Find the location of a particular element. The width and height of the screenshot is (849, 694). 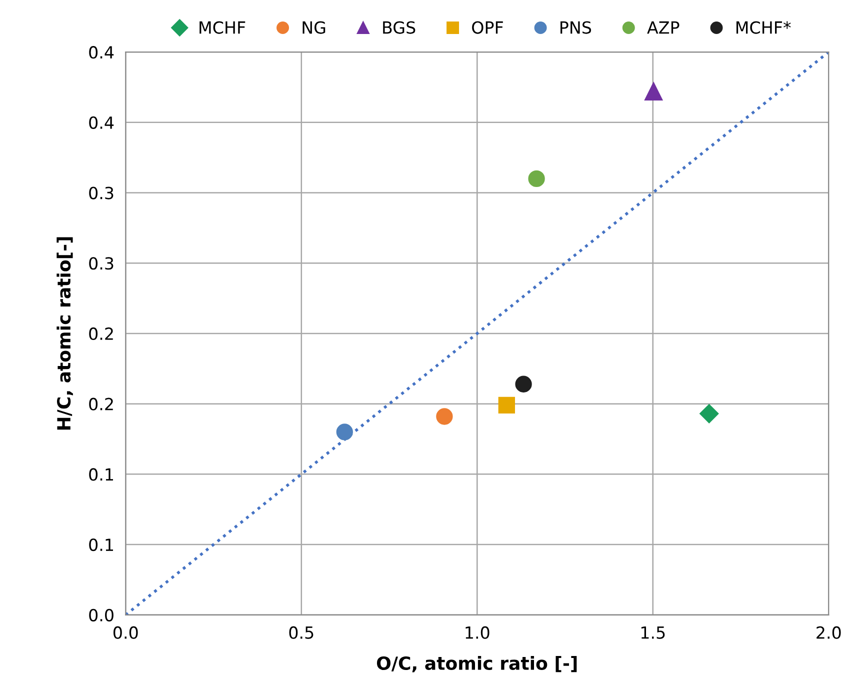

x-tick-label: 1.0 is located at coordinates (478, 632).